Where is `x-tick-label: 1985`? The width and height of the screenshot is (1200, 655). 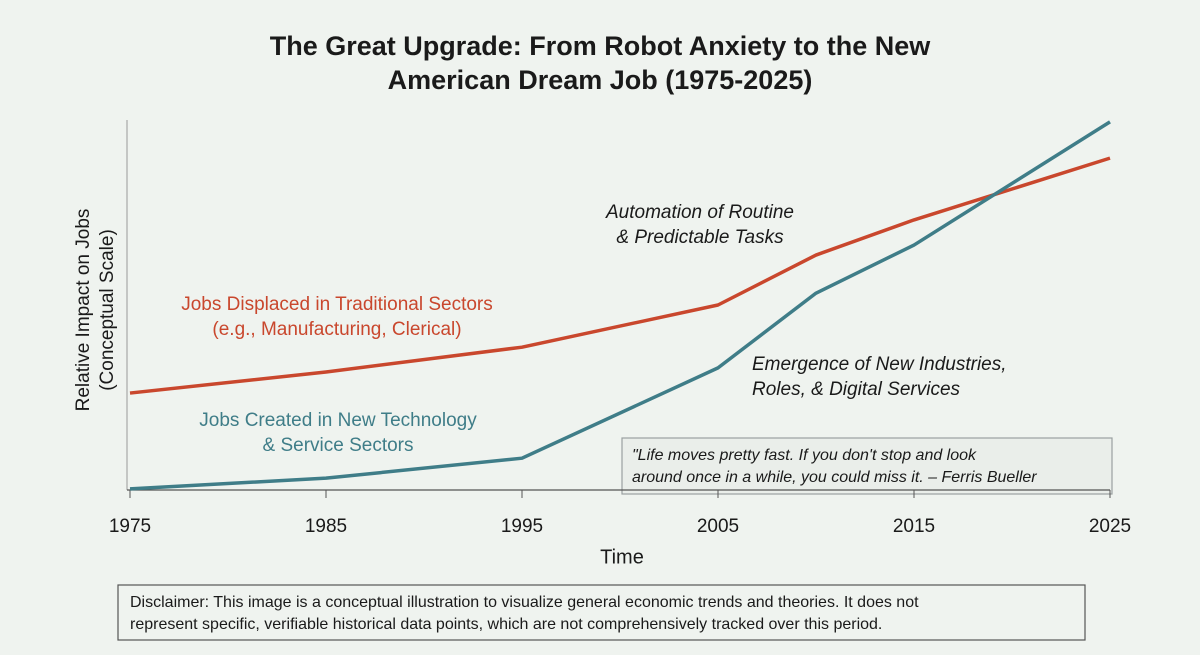 x-tick-label: 1985 is located at coordinates (326, 526).